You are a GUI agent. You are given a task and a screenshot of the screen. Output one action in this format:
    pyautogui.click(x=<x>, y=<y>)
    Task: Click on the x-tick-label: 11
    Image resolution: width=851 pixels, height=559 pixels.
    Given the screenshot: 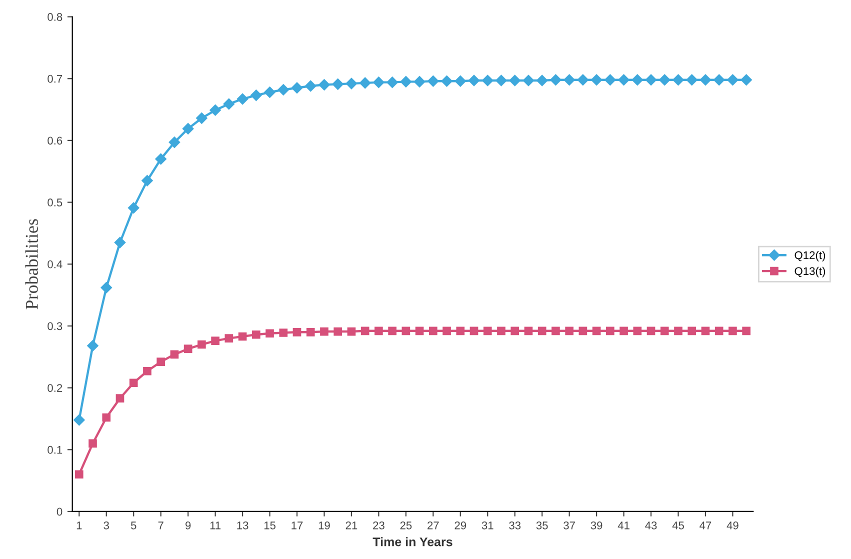 What is the action you would take?
    pyautogui.click(x=215, y=526)
    